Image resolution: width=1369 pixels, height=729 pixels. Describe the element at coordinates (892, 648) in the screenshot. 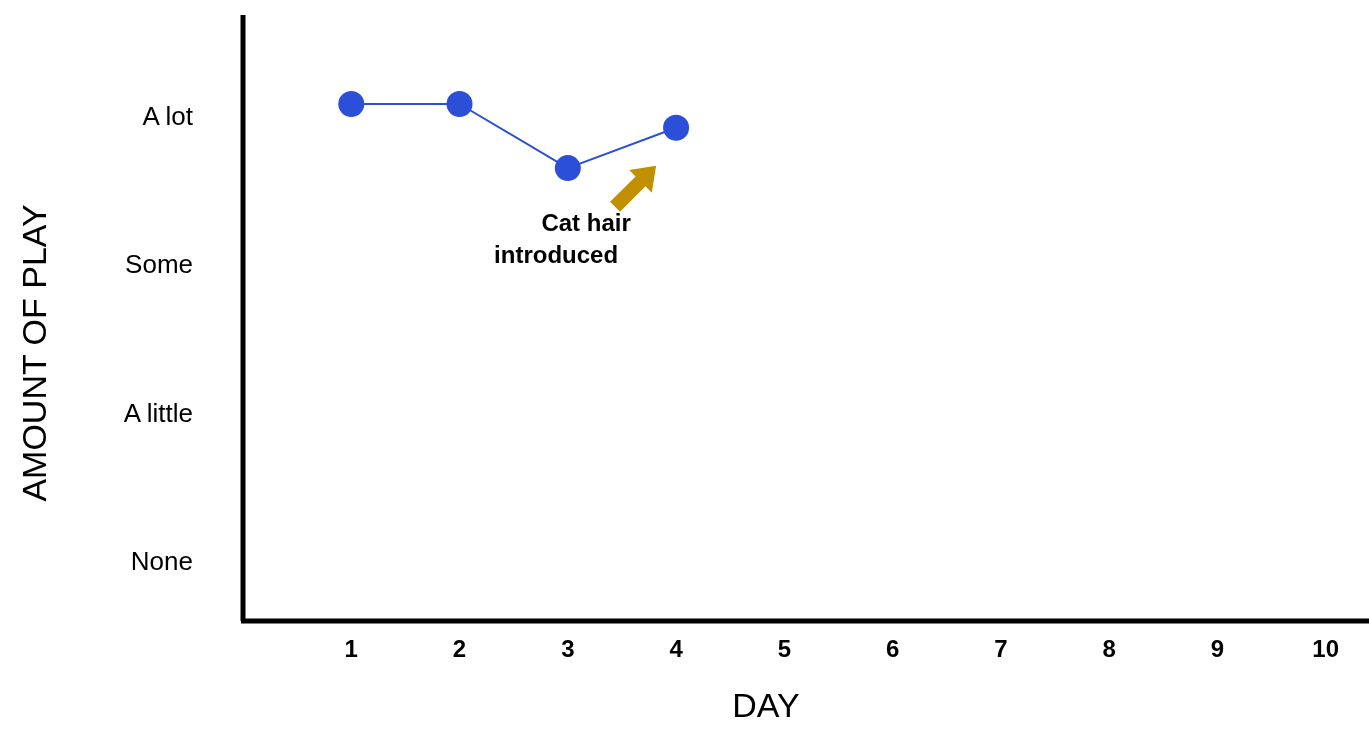

I see `x-tick-label: 6` at that location.